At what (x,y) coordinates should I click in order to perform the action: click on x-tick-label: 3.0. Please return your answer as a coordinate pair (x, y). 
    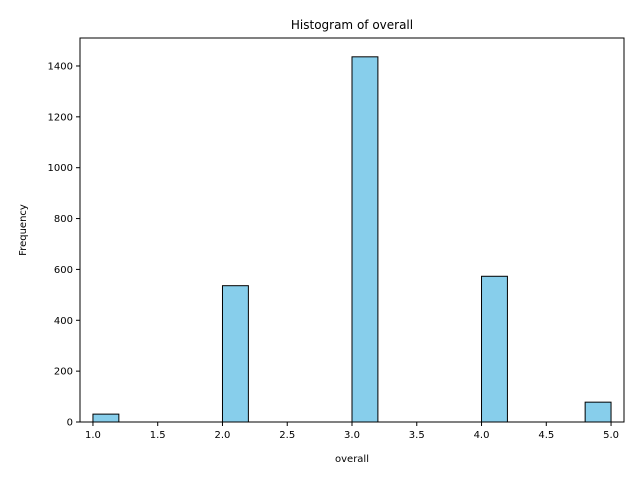
    Looking at the image, I should click on (352, 435).